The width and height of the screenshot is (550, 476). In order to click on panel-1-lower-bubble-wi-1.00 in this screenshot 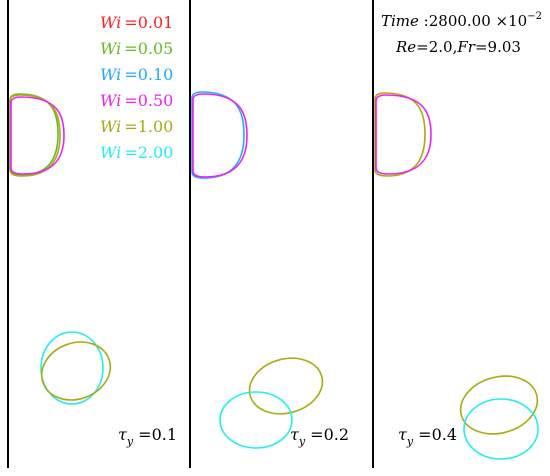, I will do `click(76, 371)`.